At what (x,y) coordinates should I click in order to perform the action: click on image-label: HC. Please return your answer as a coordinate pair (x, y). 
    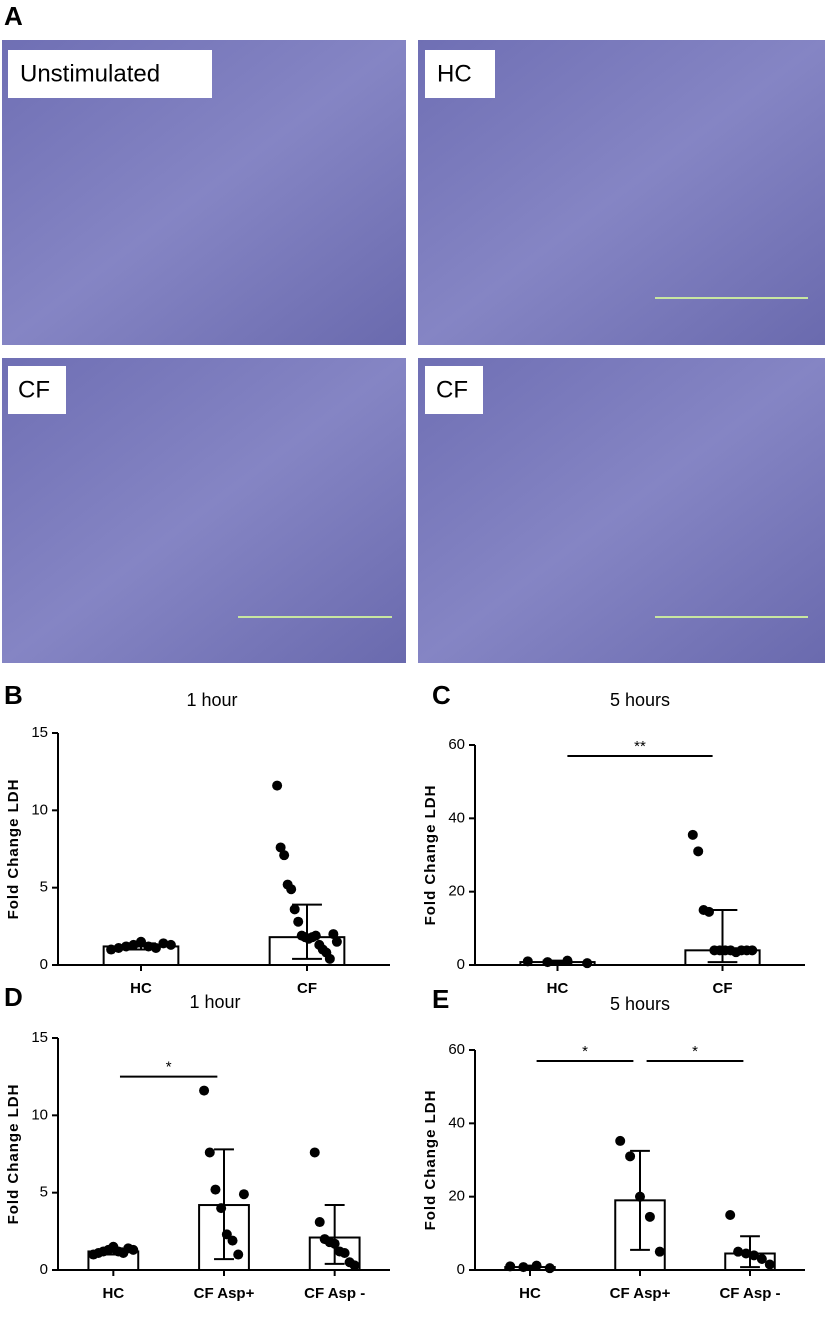
    Looking at the image, I should click on (454, 73).